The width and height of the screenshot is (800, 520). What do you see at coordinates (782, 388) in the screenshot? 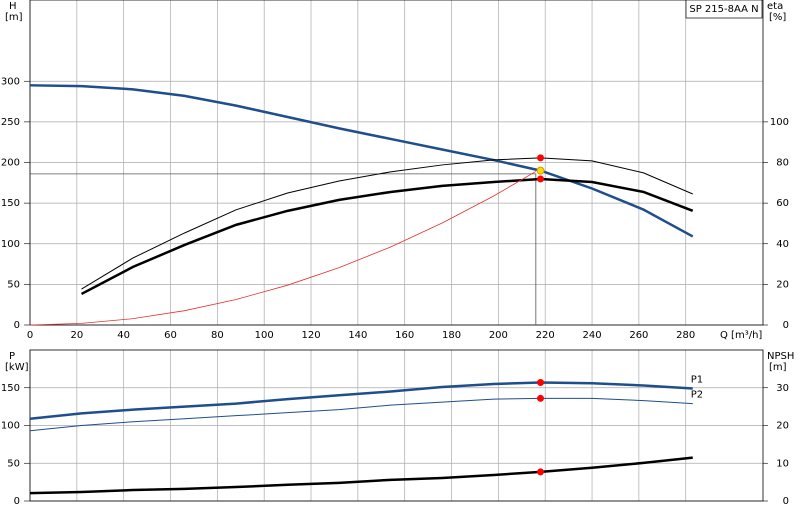
I see `y2-tick-label: 30` at bounding box center [782, 388].